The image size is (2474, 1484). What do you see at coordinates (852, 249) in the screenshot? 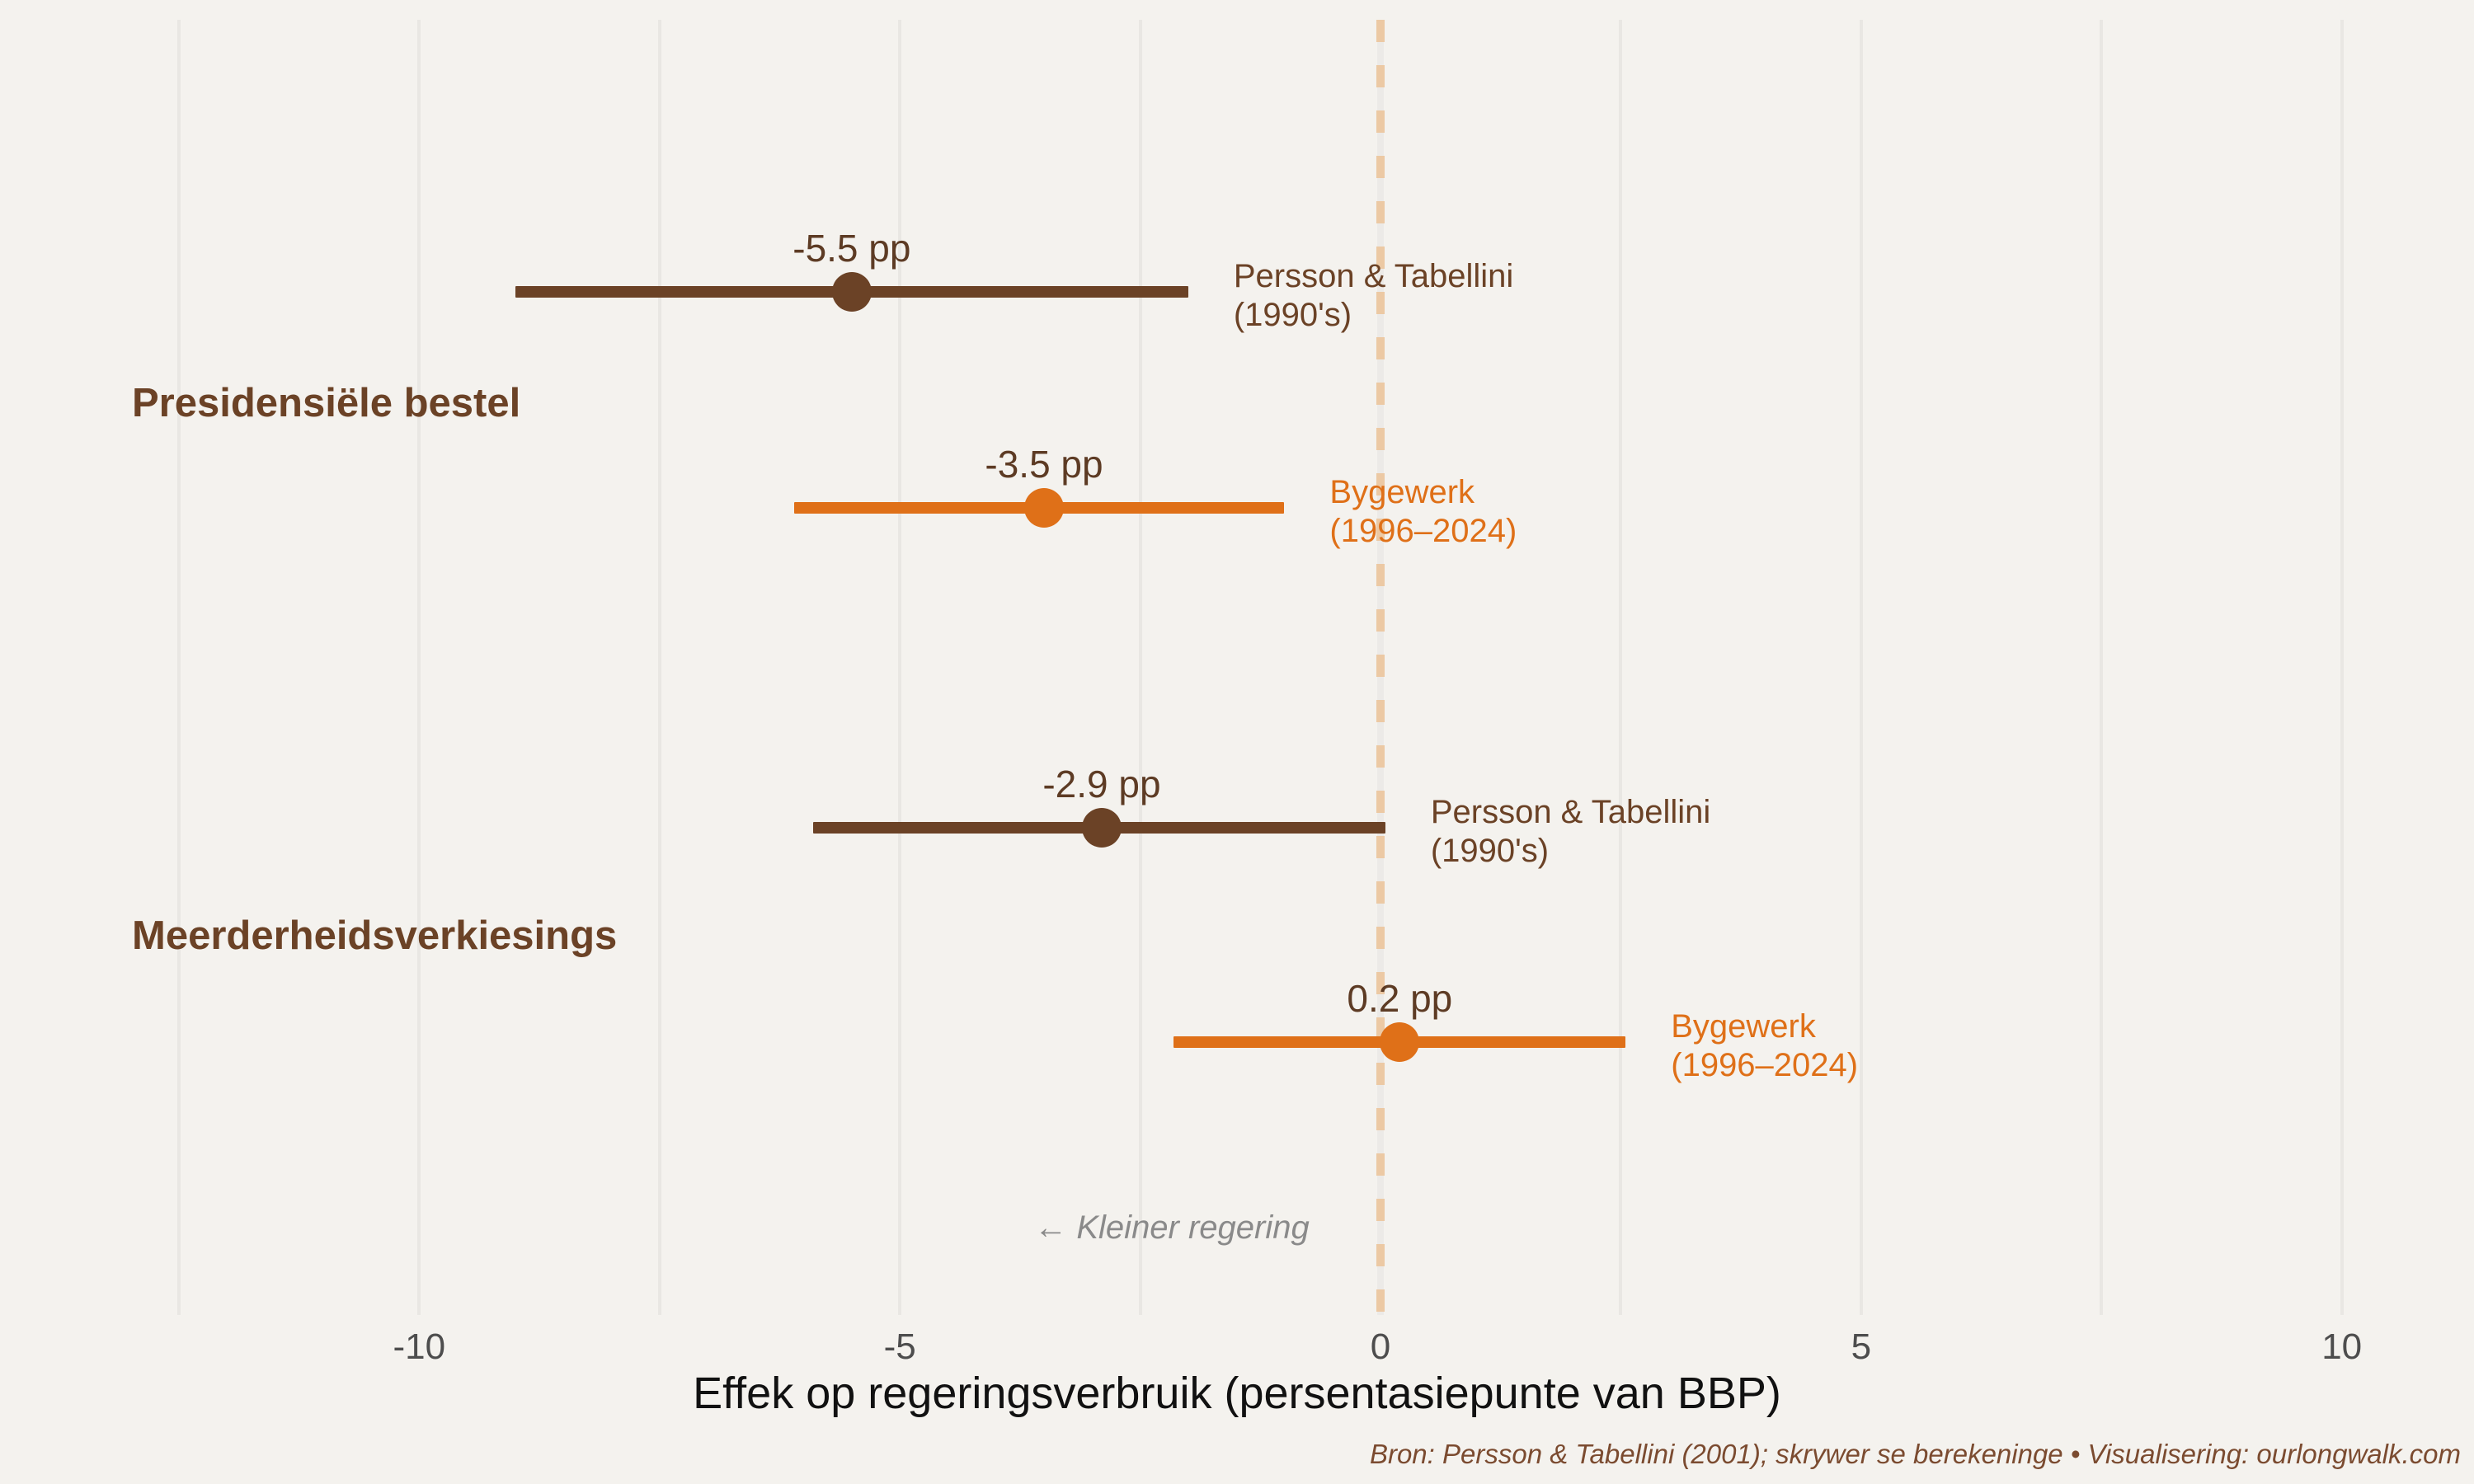
I see `estimate-value-label: -5.5 pp` at bounding box center [852, 249].